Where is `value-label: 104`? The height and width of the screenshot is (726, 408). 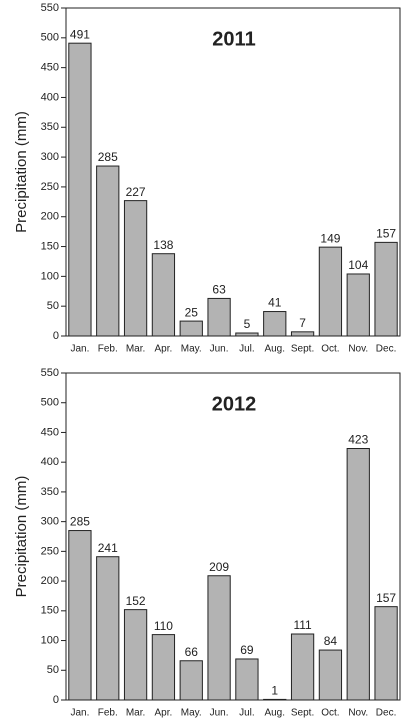
value-label: 104 is located at coordinates (358, 265).